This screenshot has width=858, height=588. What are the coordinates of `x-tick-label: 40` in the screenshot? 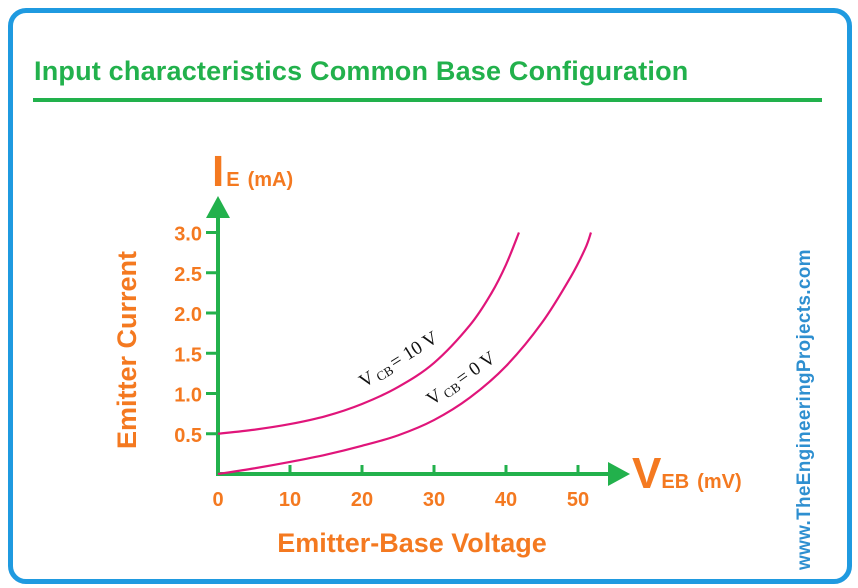 It's located at (506, 500).